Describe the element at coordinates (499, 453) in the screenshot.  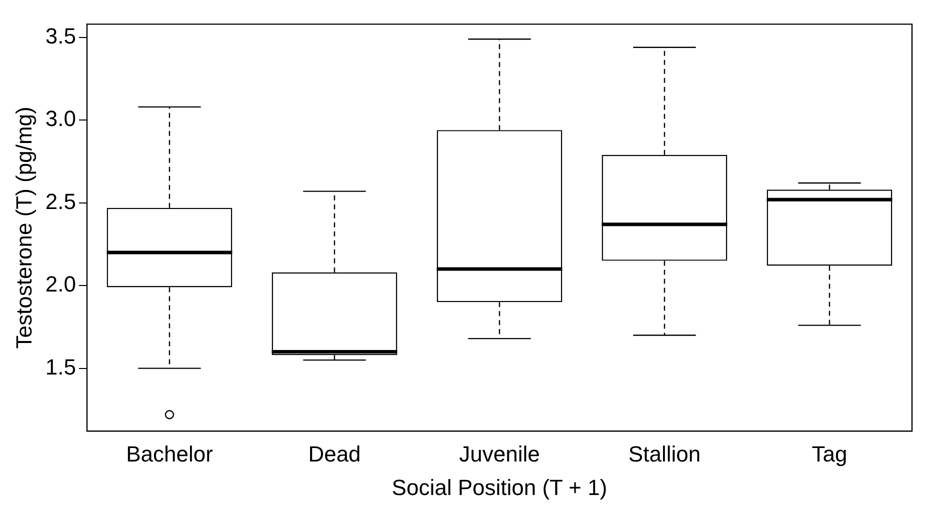
I see `x-tick-label: Juvenile` at that location.